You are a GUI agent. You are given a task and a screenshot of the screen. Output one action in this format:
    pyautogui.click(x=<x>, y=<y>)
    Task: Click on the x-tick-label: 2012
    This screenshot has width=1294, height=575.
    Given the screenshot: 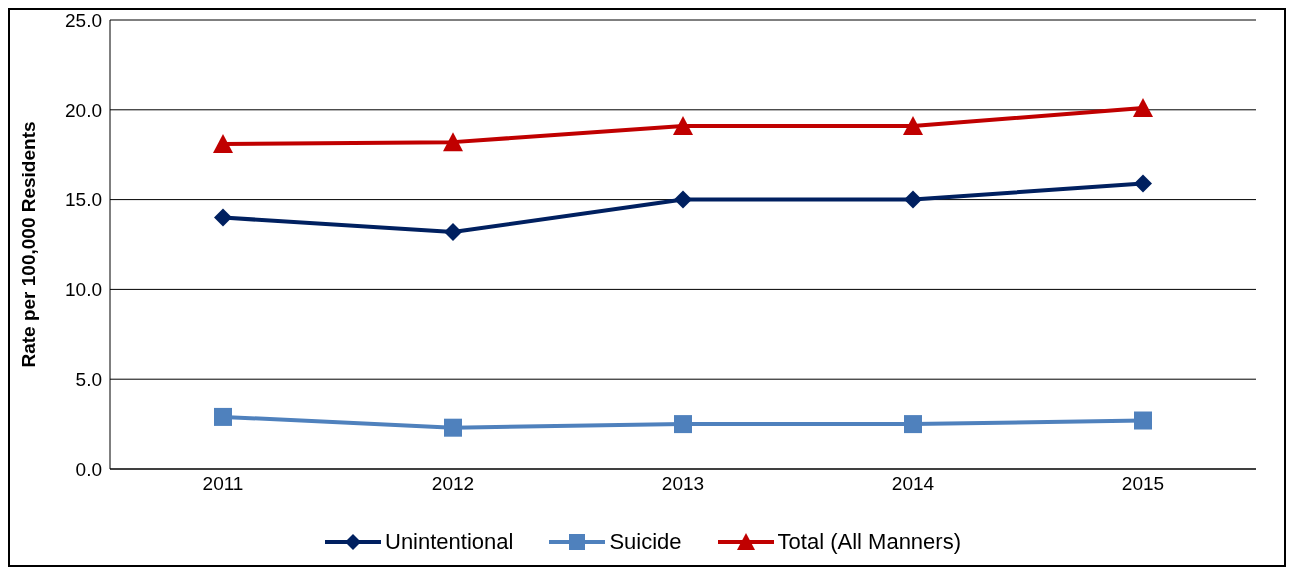 What is the action you would take?
    pyautogui.click(x=453, y=484)
    